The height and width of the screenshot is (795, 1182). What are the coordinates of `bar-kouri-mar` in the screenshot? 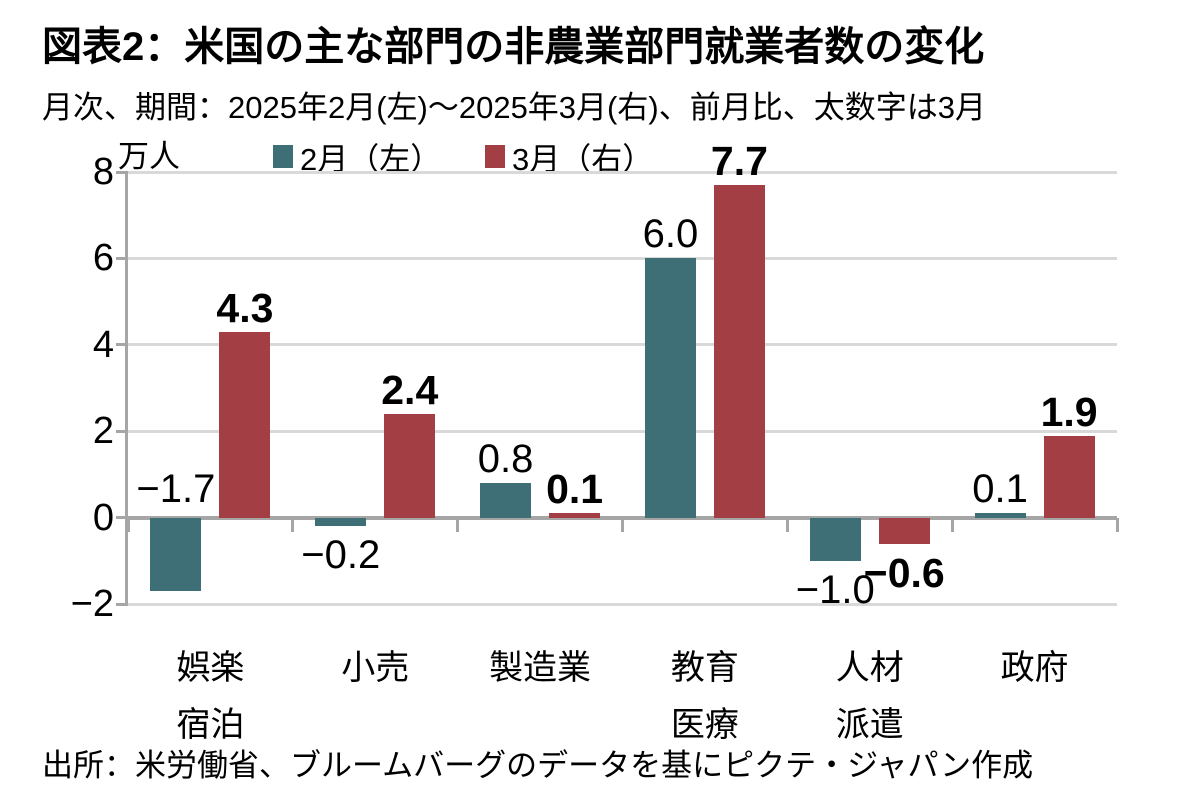 It's located at (410, 465).